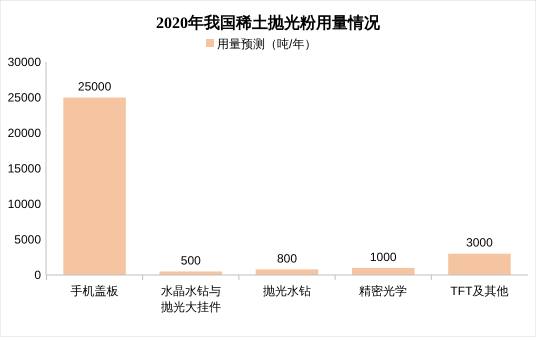 Image resolution: width=536 pixels, height=337 pixels. I want to click on y-tick-label: 30000, so click(25, 62).